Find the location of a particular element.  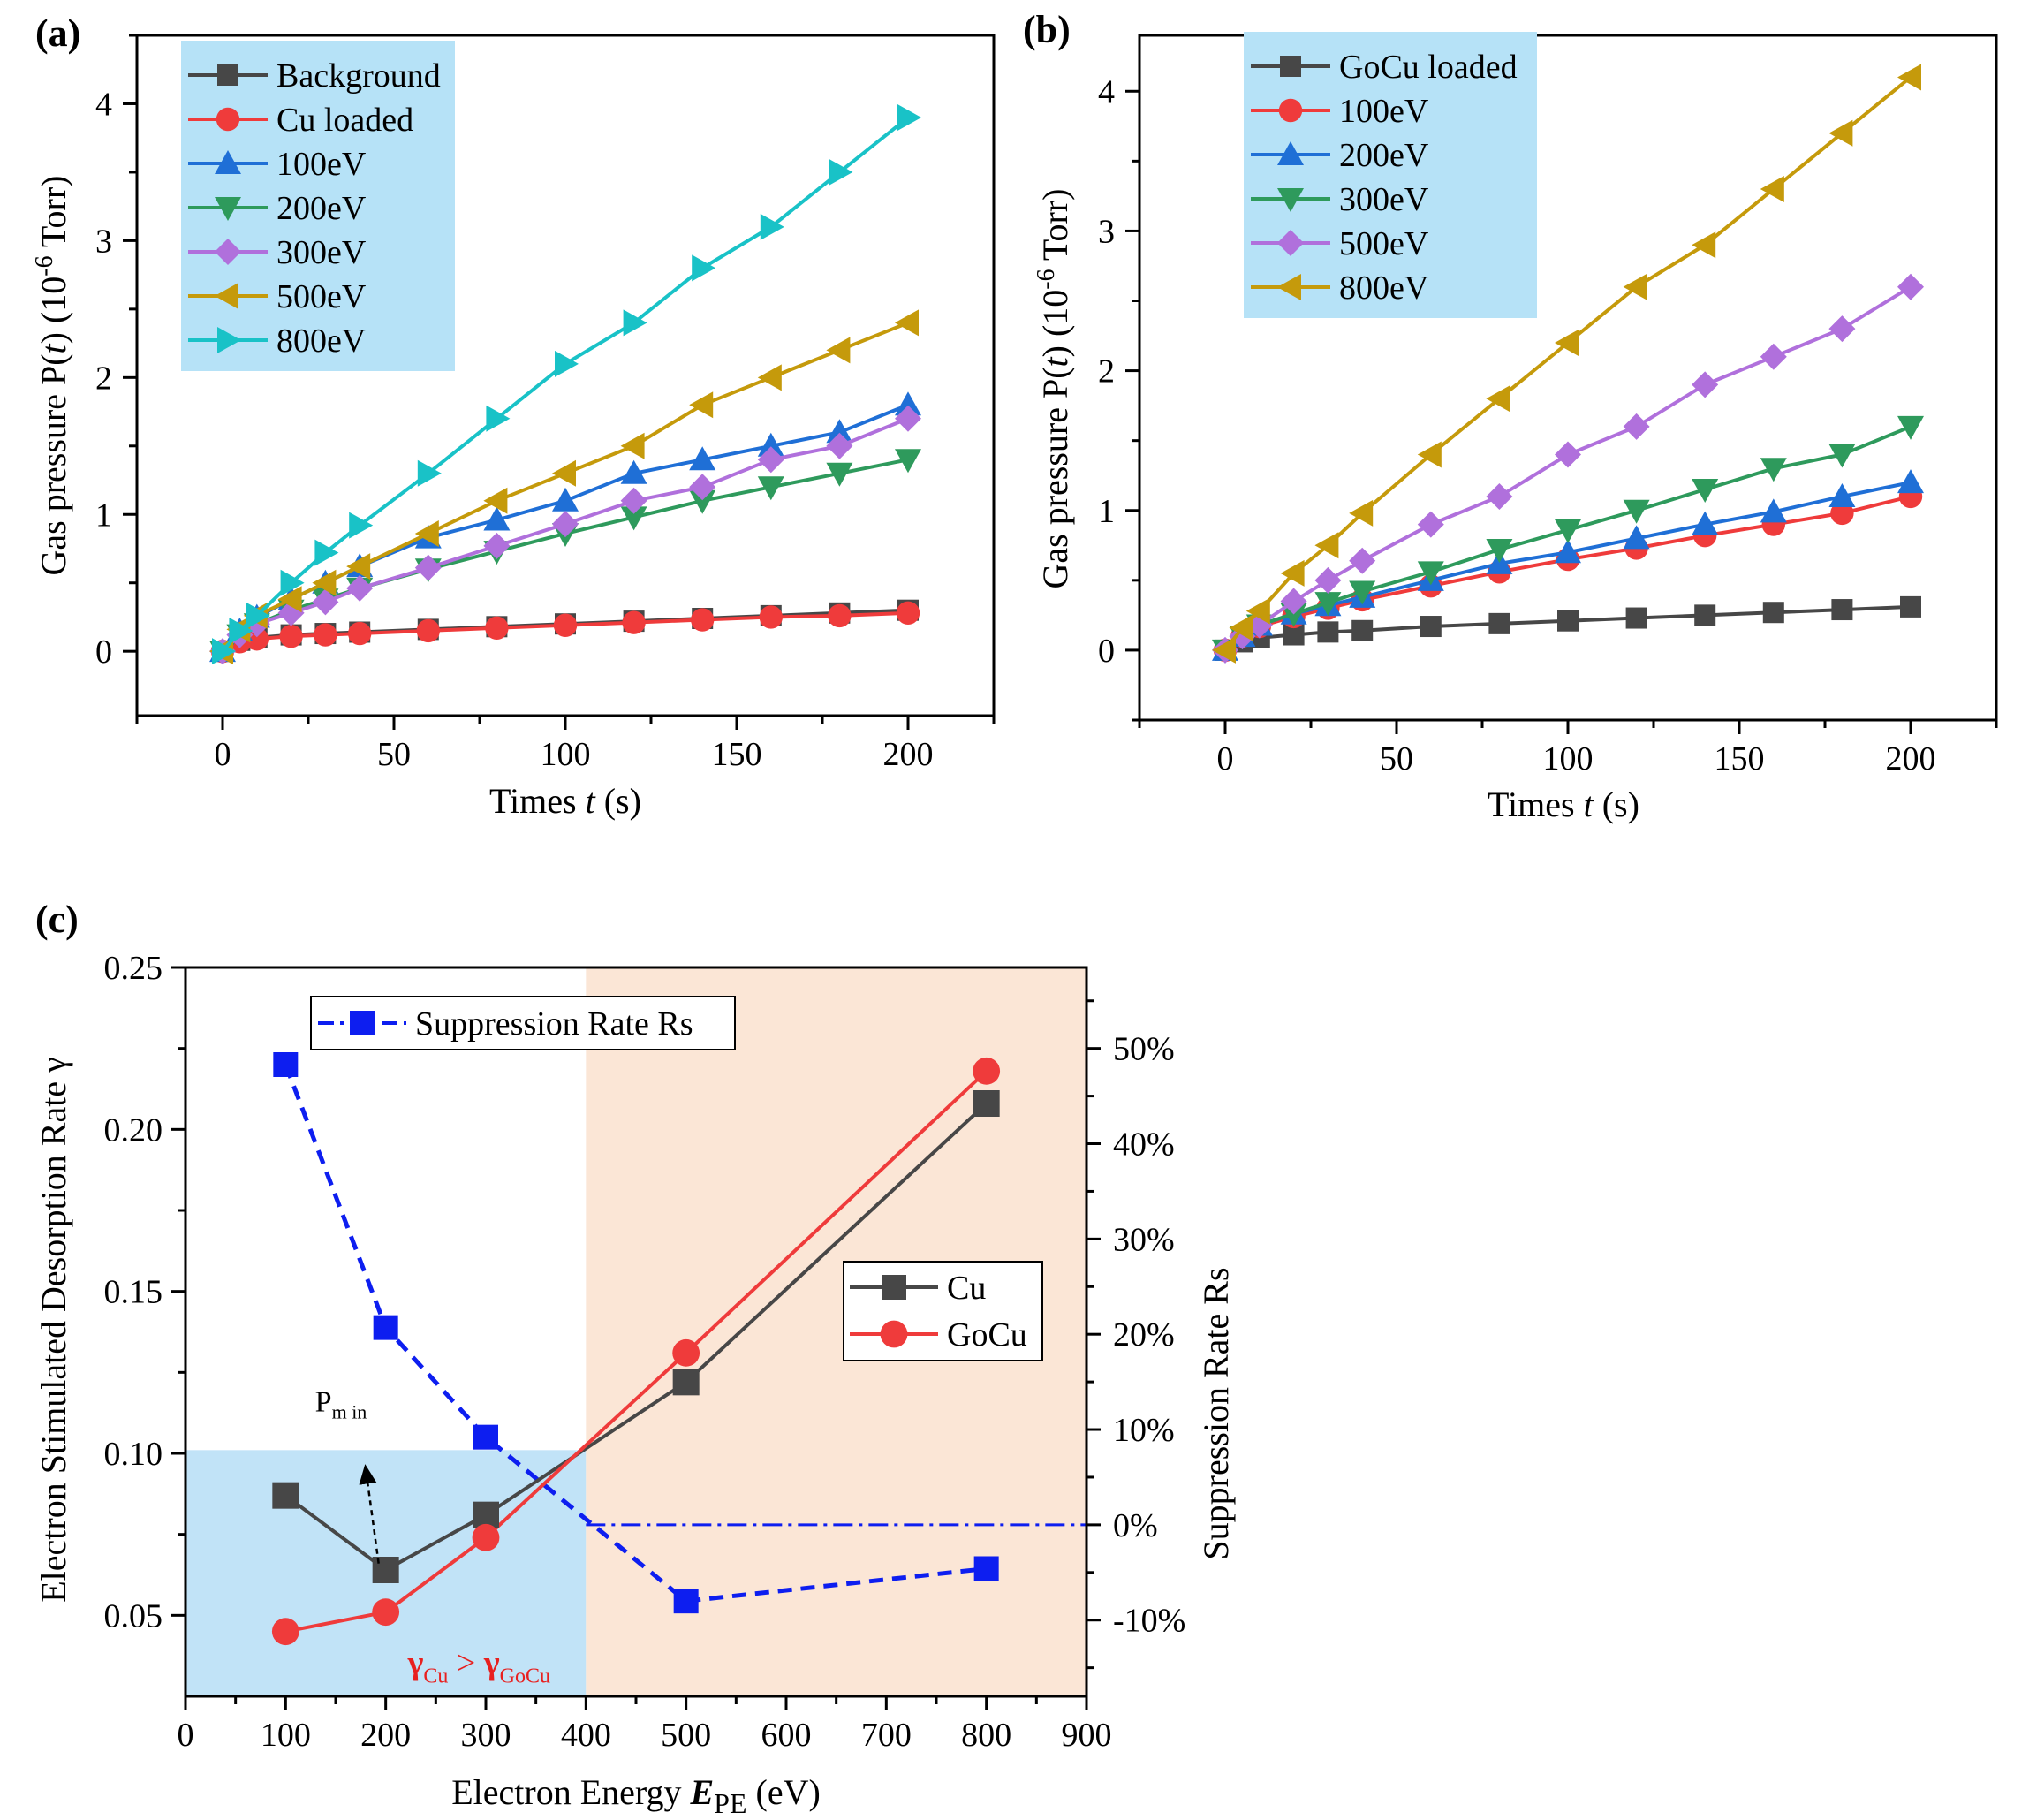

gamma-comparison-label: γCu > γGoCu is located at coordinates (478, 1665).